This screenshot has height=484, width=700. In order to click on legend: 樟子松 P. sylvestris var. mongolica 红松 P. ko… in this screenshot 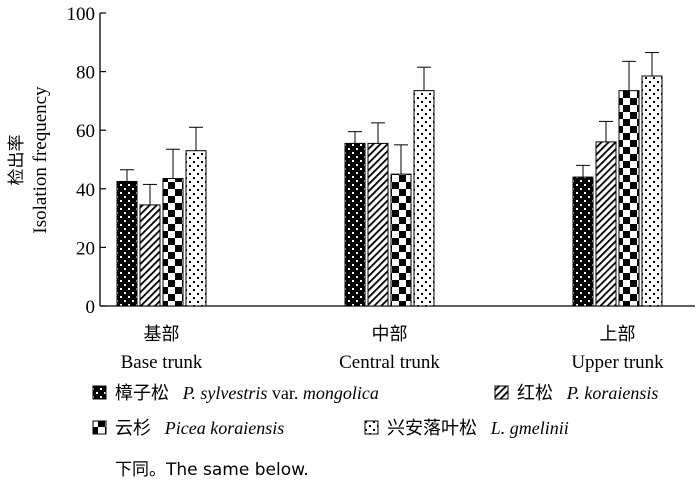, I will do `click(375, 411)`.